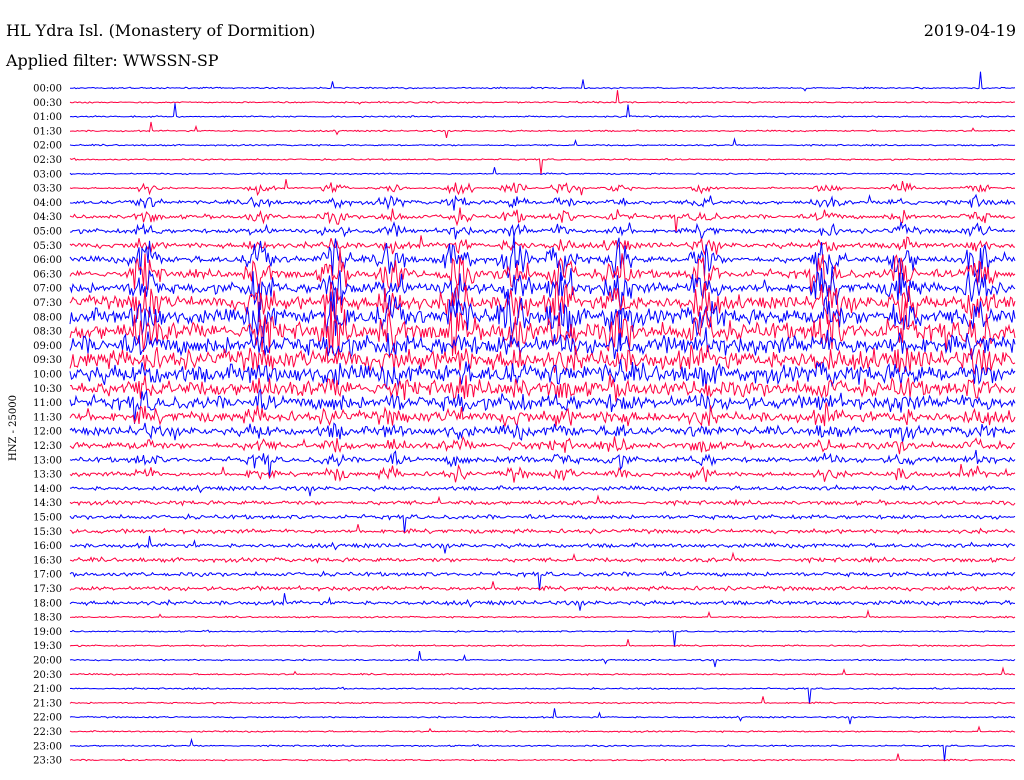 The width and height of the screenshot is (1024, 780). I want to click on time-tick-label: 17:30, so click(47, 589).